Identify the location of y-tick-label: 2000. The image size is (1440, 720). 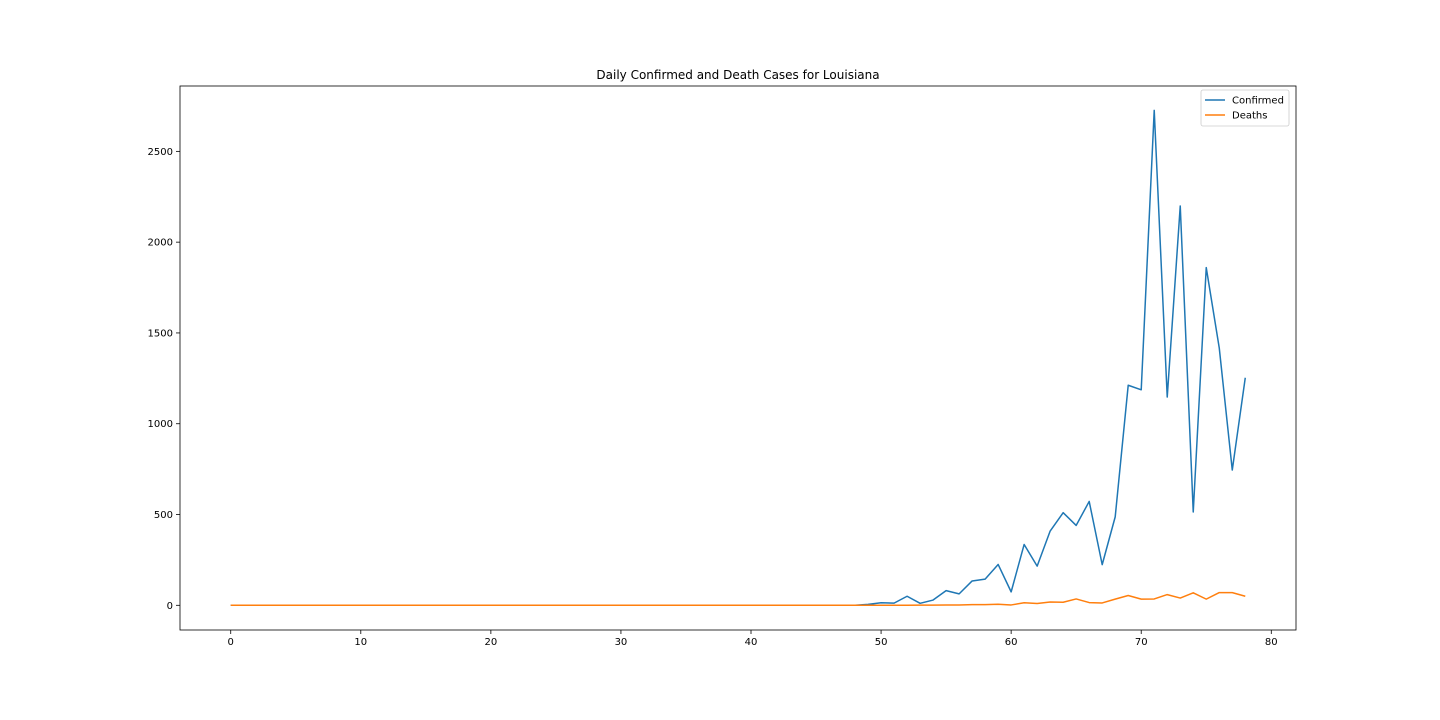
(160, 243).